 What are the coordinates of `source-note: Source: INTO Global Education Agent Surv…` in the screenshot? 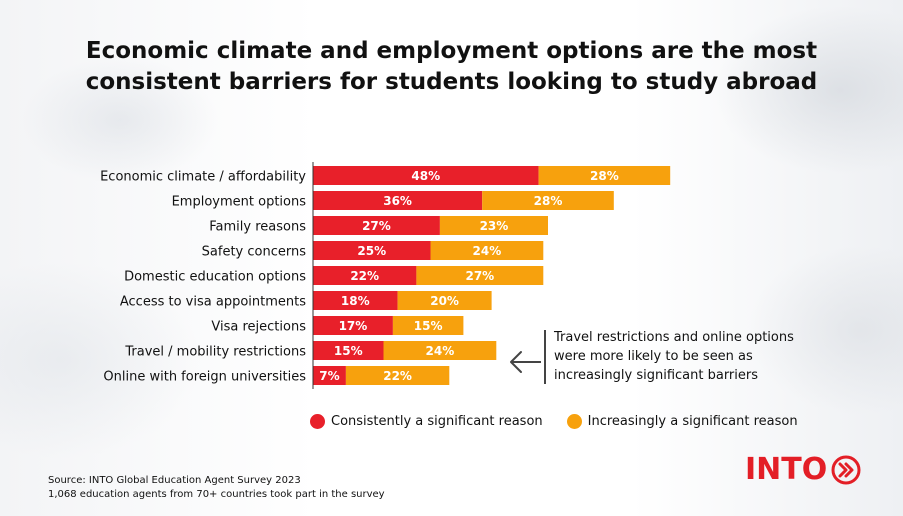 It's located at (216, 488).